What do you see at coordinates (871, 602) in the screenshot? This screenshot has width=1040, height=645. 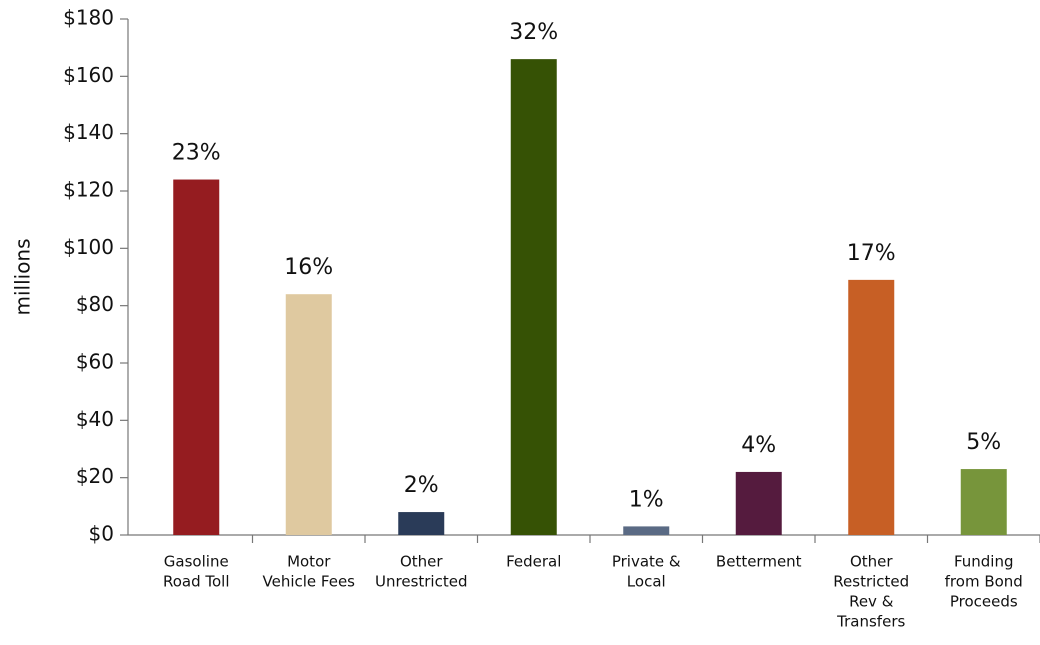 I see `x-tick-label: Rev &` at bounding box center [871, 602].